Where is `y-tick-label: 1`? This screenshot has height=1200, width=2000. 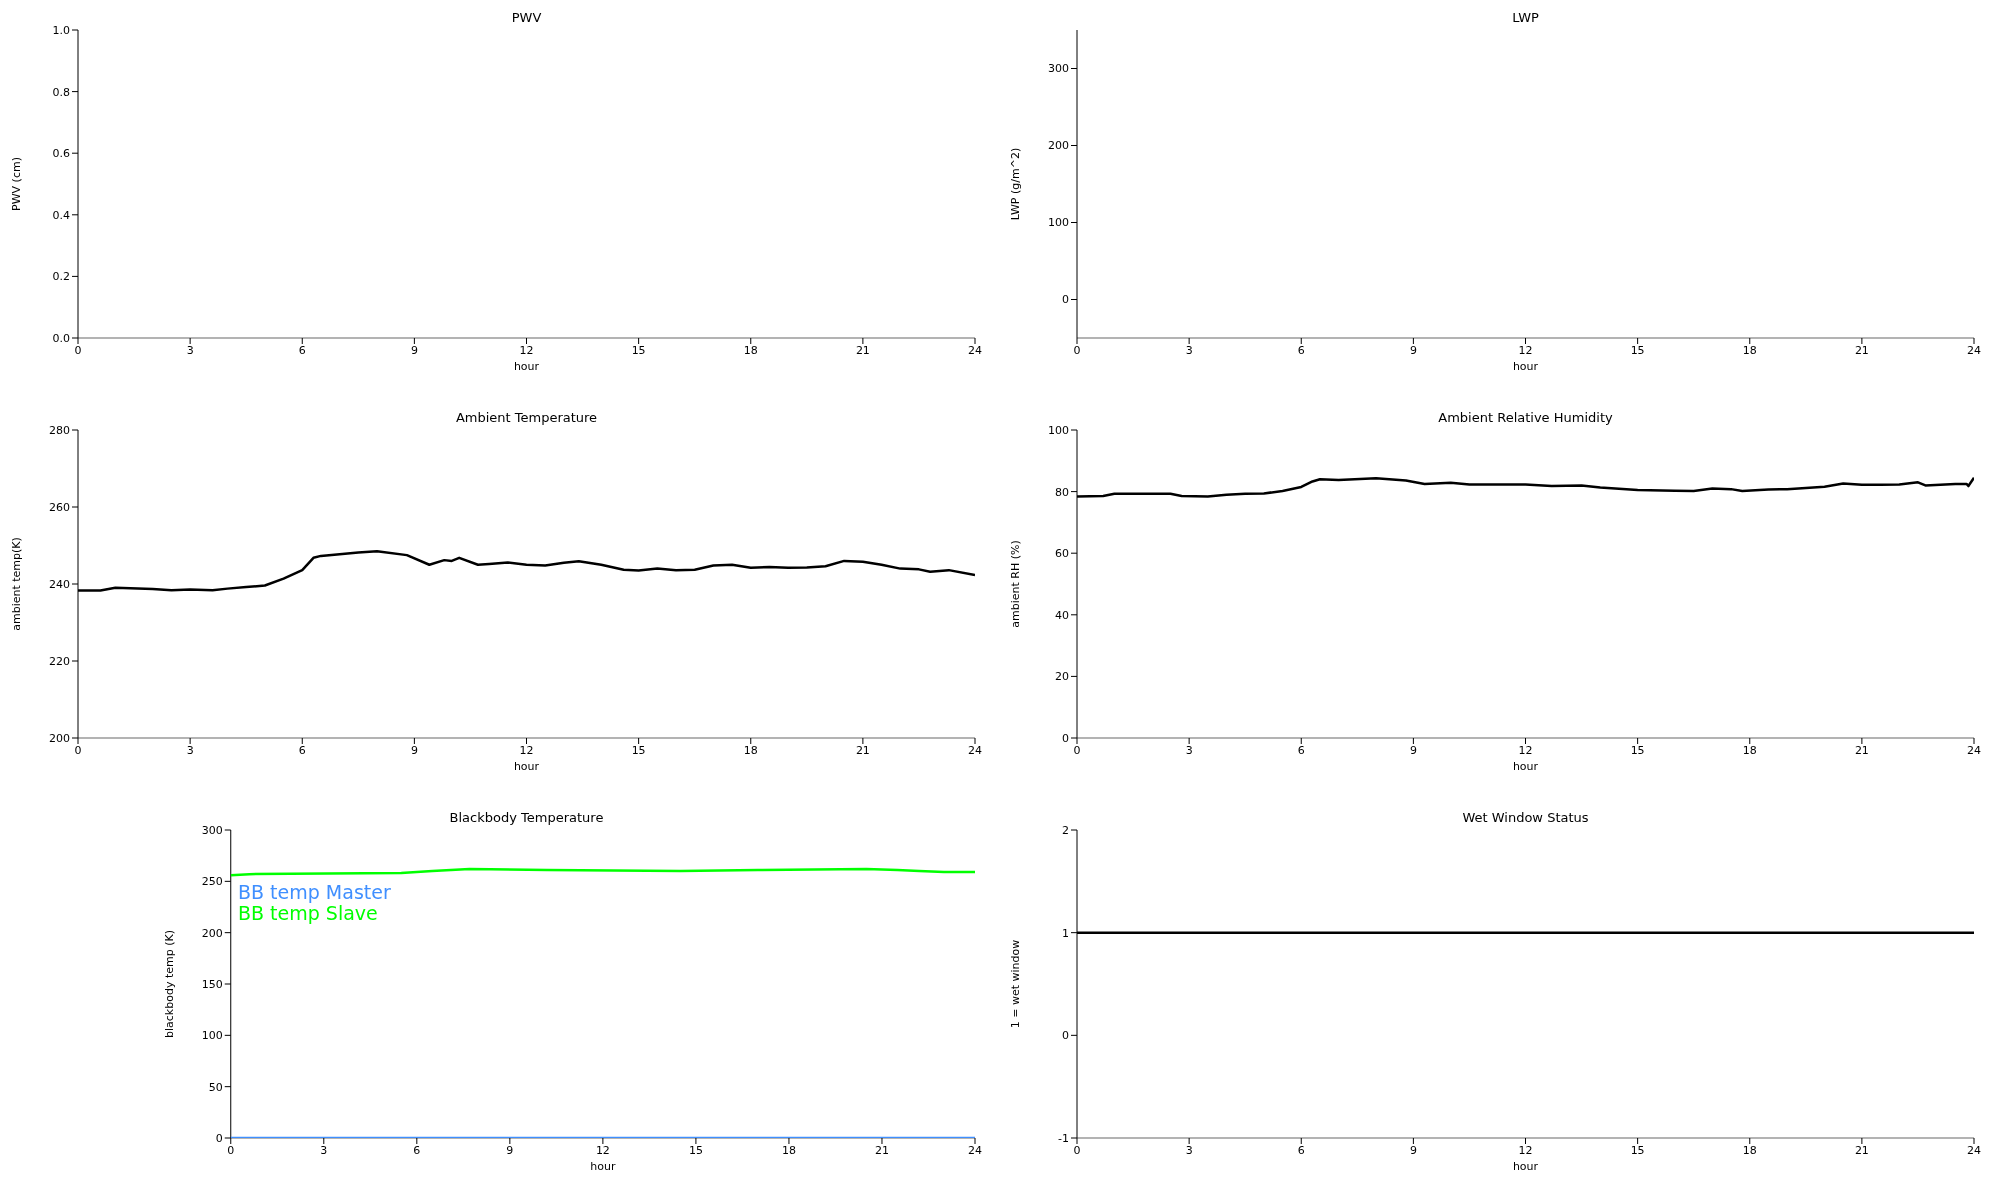
y-tick-label: 1 is located at coordinates (1065, 933).